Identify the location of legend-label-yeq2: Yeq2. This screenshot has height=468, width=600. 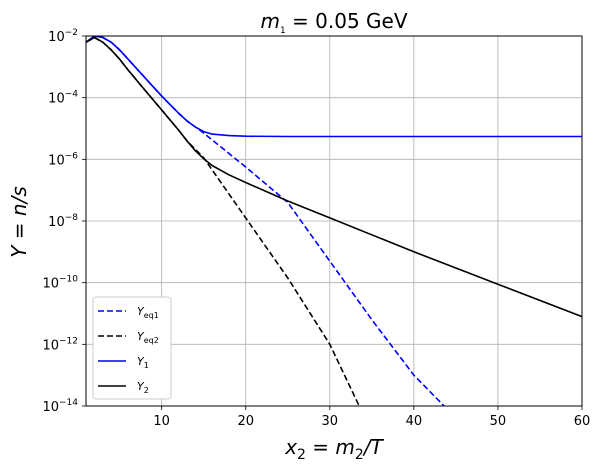
(148, 337).